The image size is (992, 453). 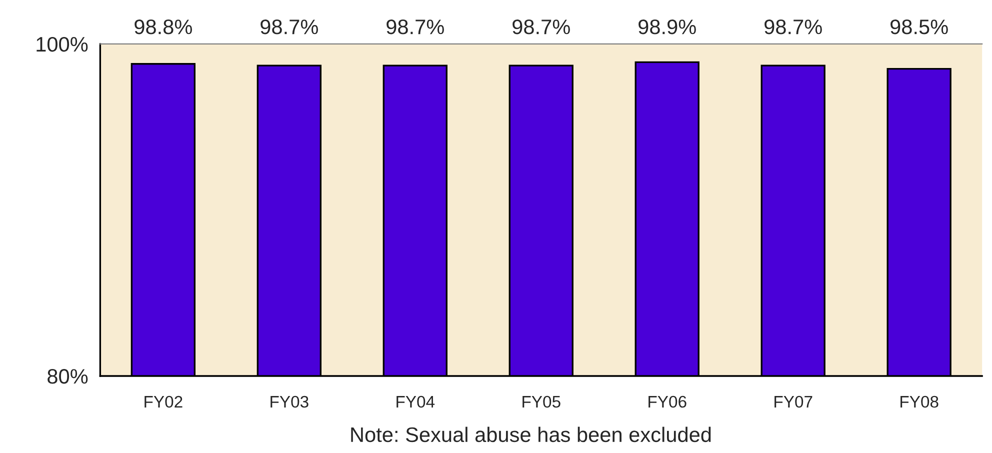 What do you see at coordinates (531, 434) in the screenshot?
I see `text: Note: Sexual abuse has been excluded` at bounding box center [531, 434].